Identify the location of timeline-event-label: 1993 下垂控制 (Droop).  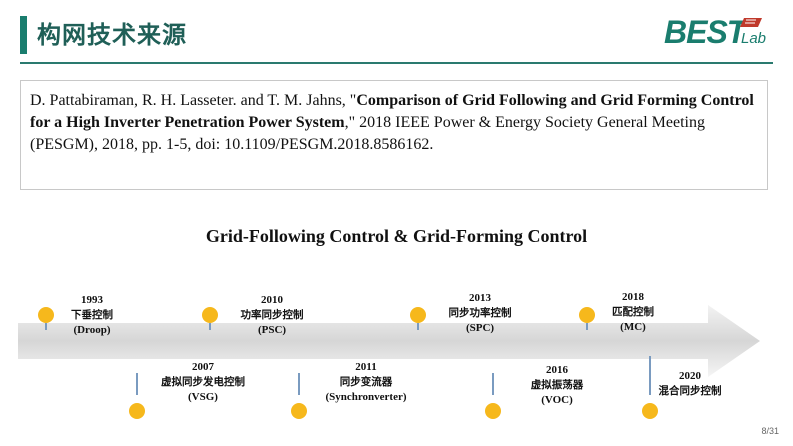
(92, 315).